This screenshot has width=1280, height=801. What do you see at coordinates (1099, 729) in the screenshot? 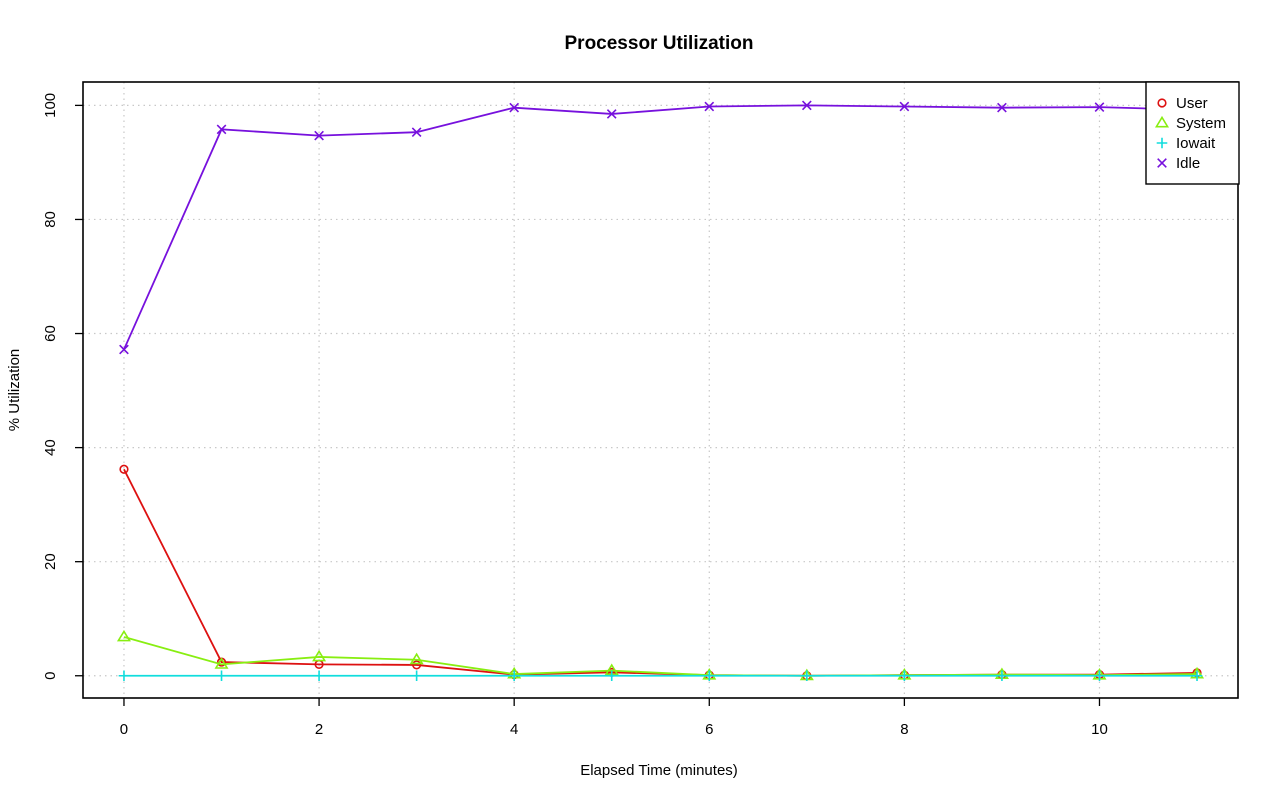
I see `x-tick-label: 10` at bounding box center [1099, 729].